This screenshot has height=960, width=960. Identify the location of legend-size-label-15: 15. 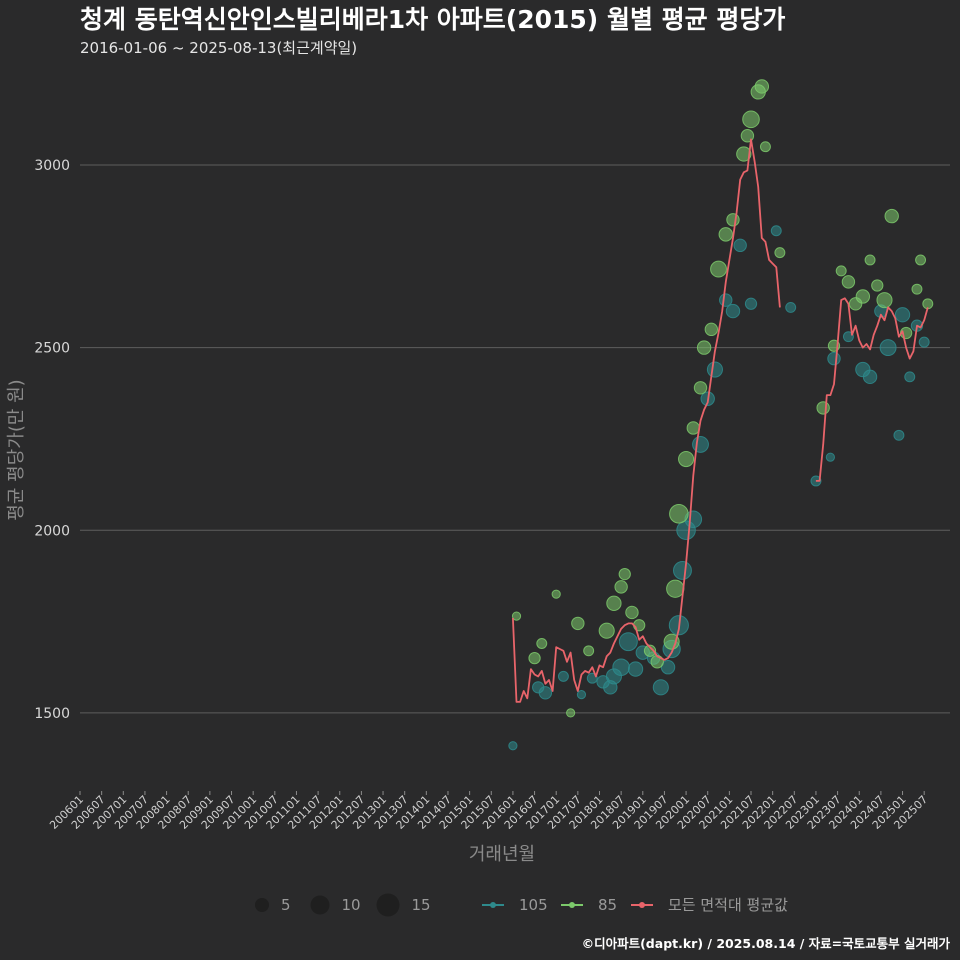
(421, 905).